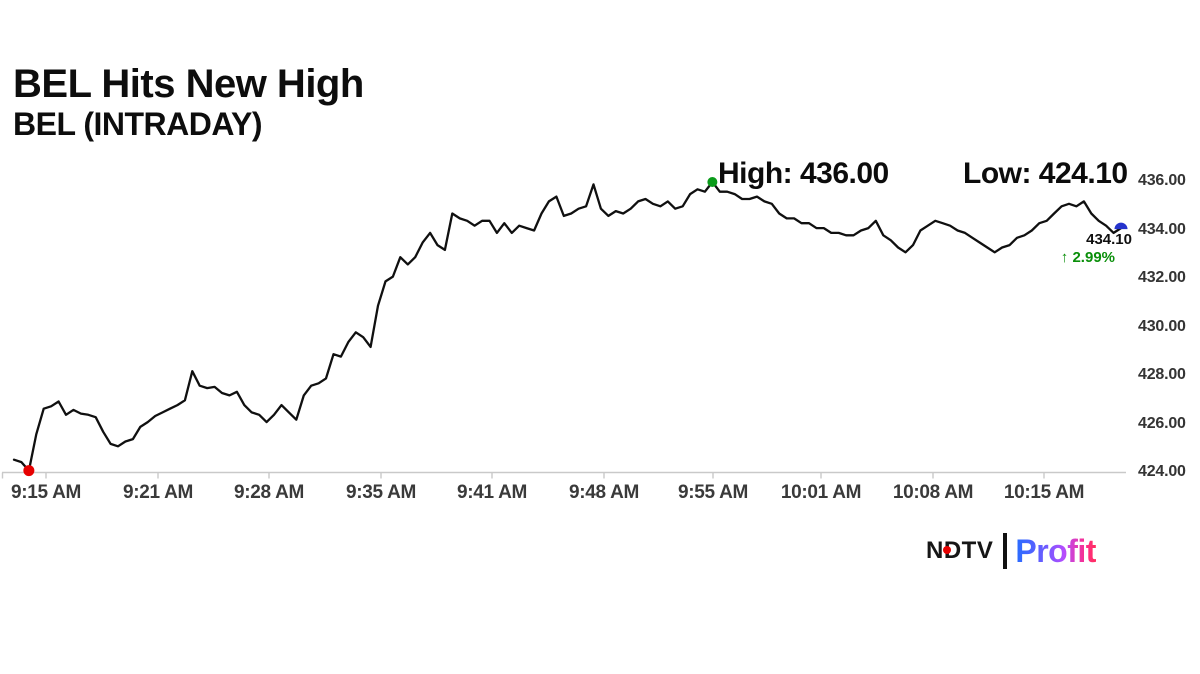 The image size is (1200, 674). What do you see at coordinates (492, 492) in the screenshot?
I see `x-tick-label: 9:41 AM` at bounding box center [492, 492].